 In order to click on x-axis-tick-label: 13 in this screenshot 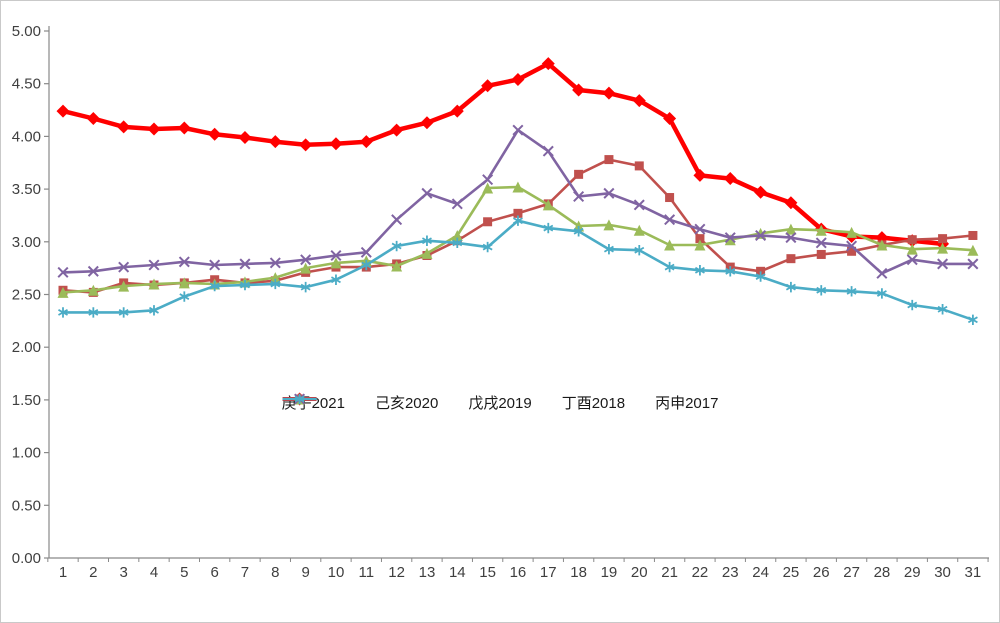, I will do `click(427, 572)`.